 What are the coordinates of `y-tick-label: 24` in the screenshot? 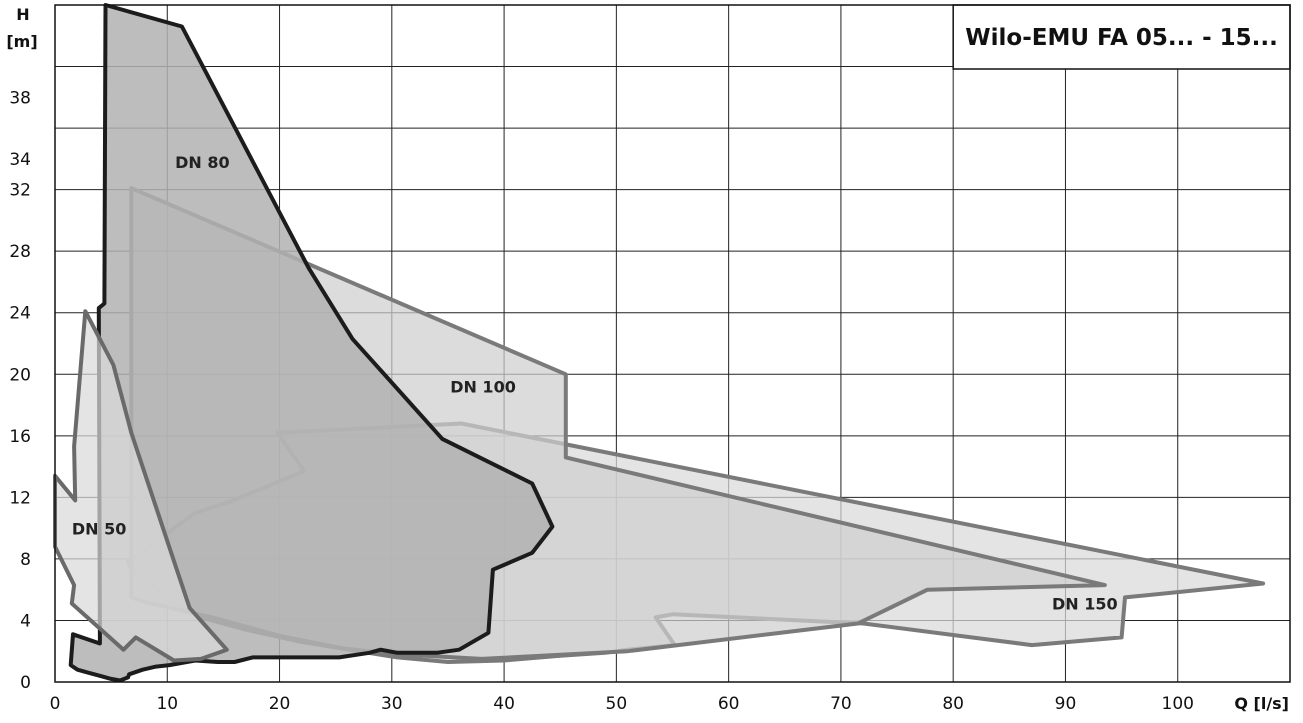 It's located at (20, 314).